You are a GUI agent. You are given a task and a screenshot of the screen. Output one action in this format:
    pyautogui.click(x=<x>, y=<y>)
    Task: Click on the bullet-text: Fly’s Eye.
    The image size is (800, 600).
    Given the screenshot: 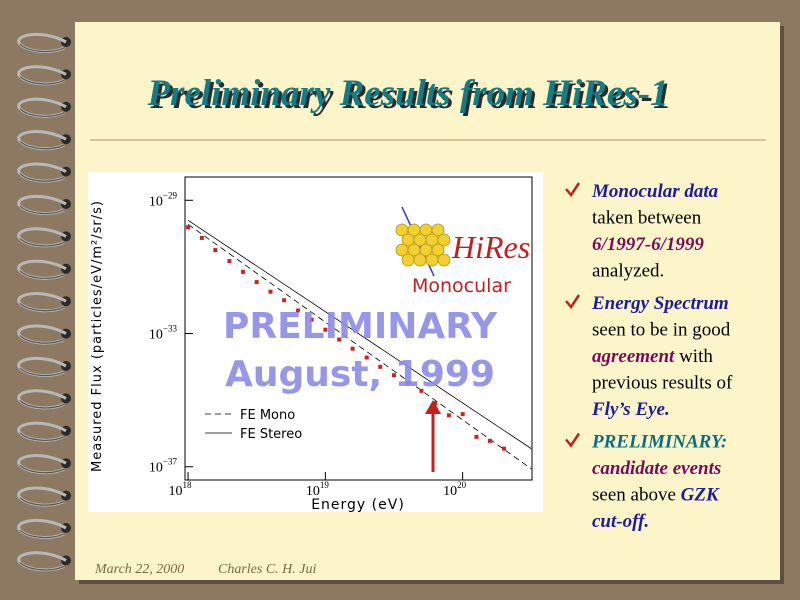 What is the action you would take?
    pyautogui.click(x=630, y=409)
    